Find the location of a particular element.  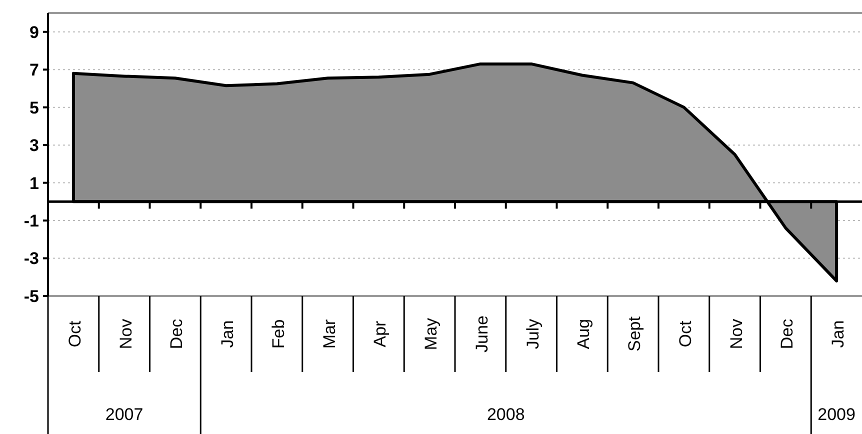

y-tick-label: -5 is located at coordinates (31, 296).